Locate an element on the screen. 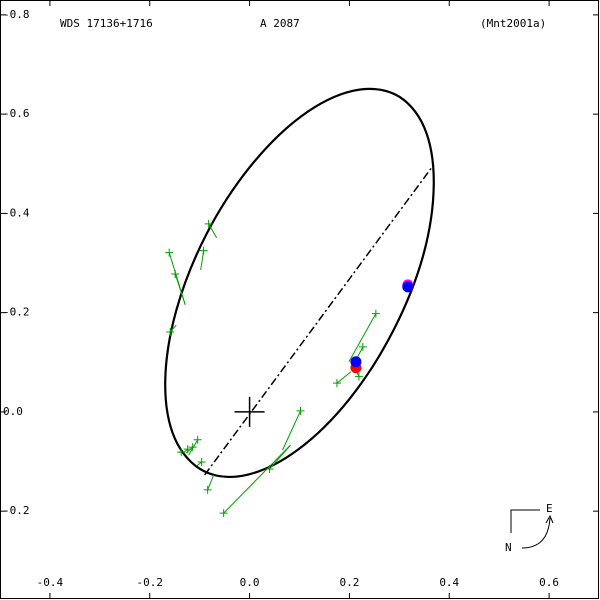 This screenshot has height=600, width=600. compass-axes is located at coordinates (525, 521).